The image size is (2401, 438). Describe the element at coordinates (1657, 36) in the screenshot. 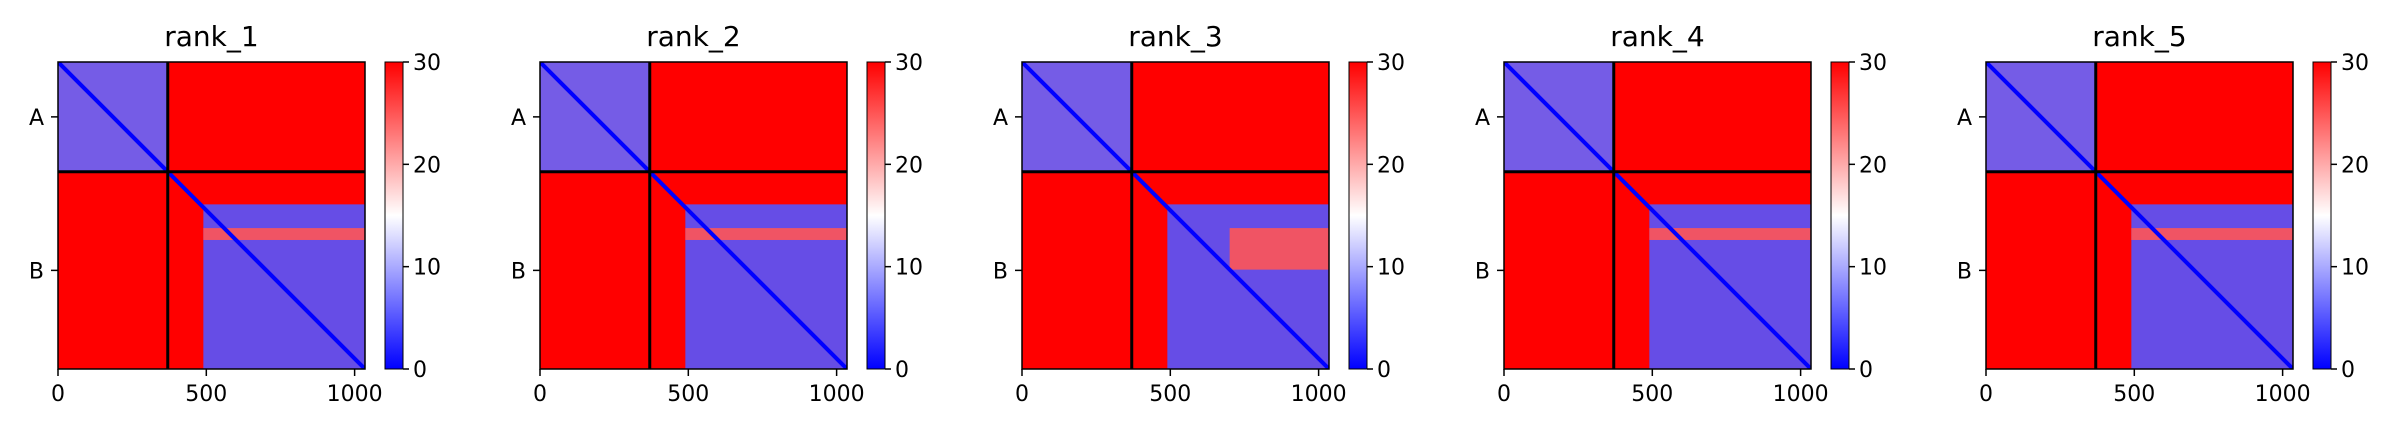

I see `panel-title: rank_4` at that location.